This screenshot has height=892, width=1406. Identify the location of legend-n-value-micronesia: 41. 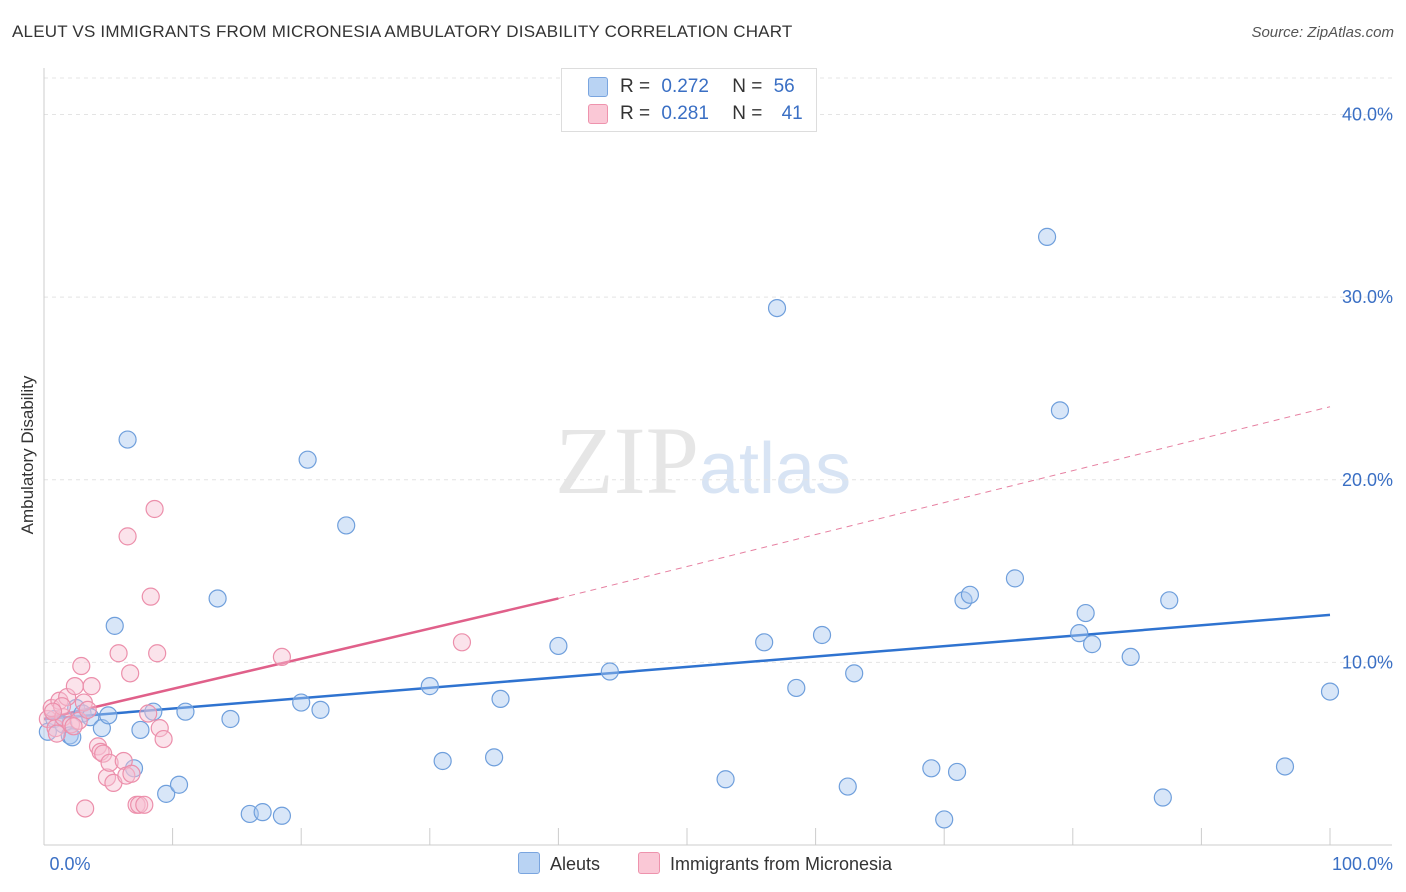
(792, 113).